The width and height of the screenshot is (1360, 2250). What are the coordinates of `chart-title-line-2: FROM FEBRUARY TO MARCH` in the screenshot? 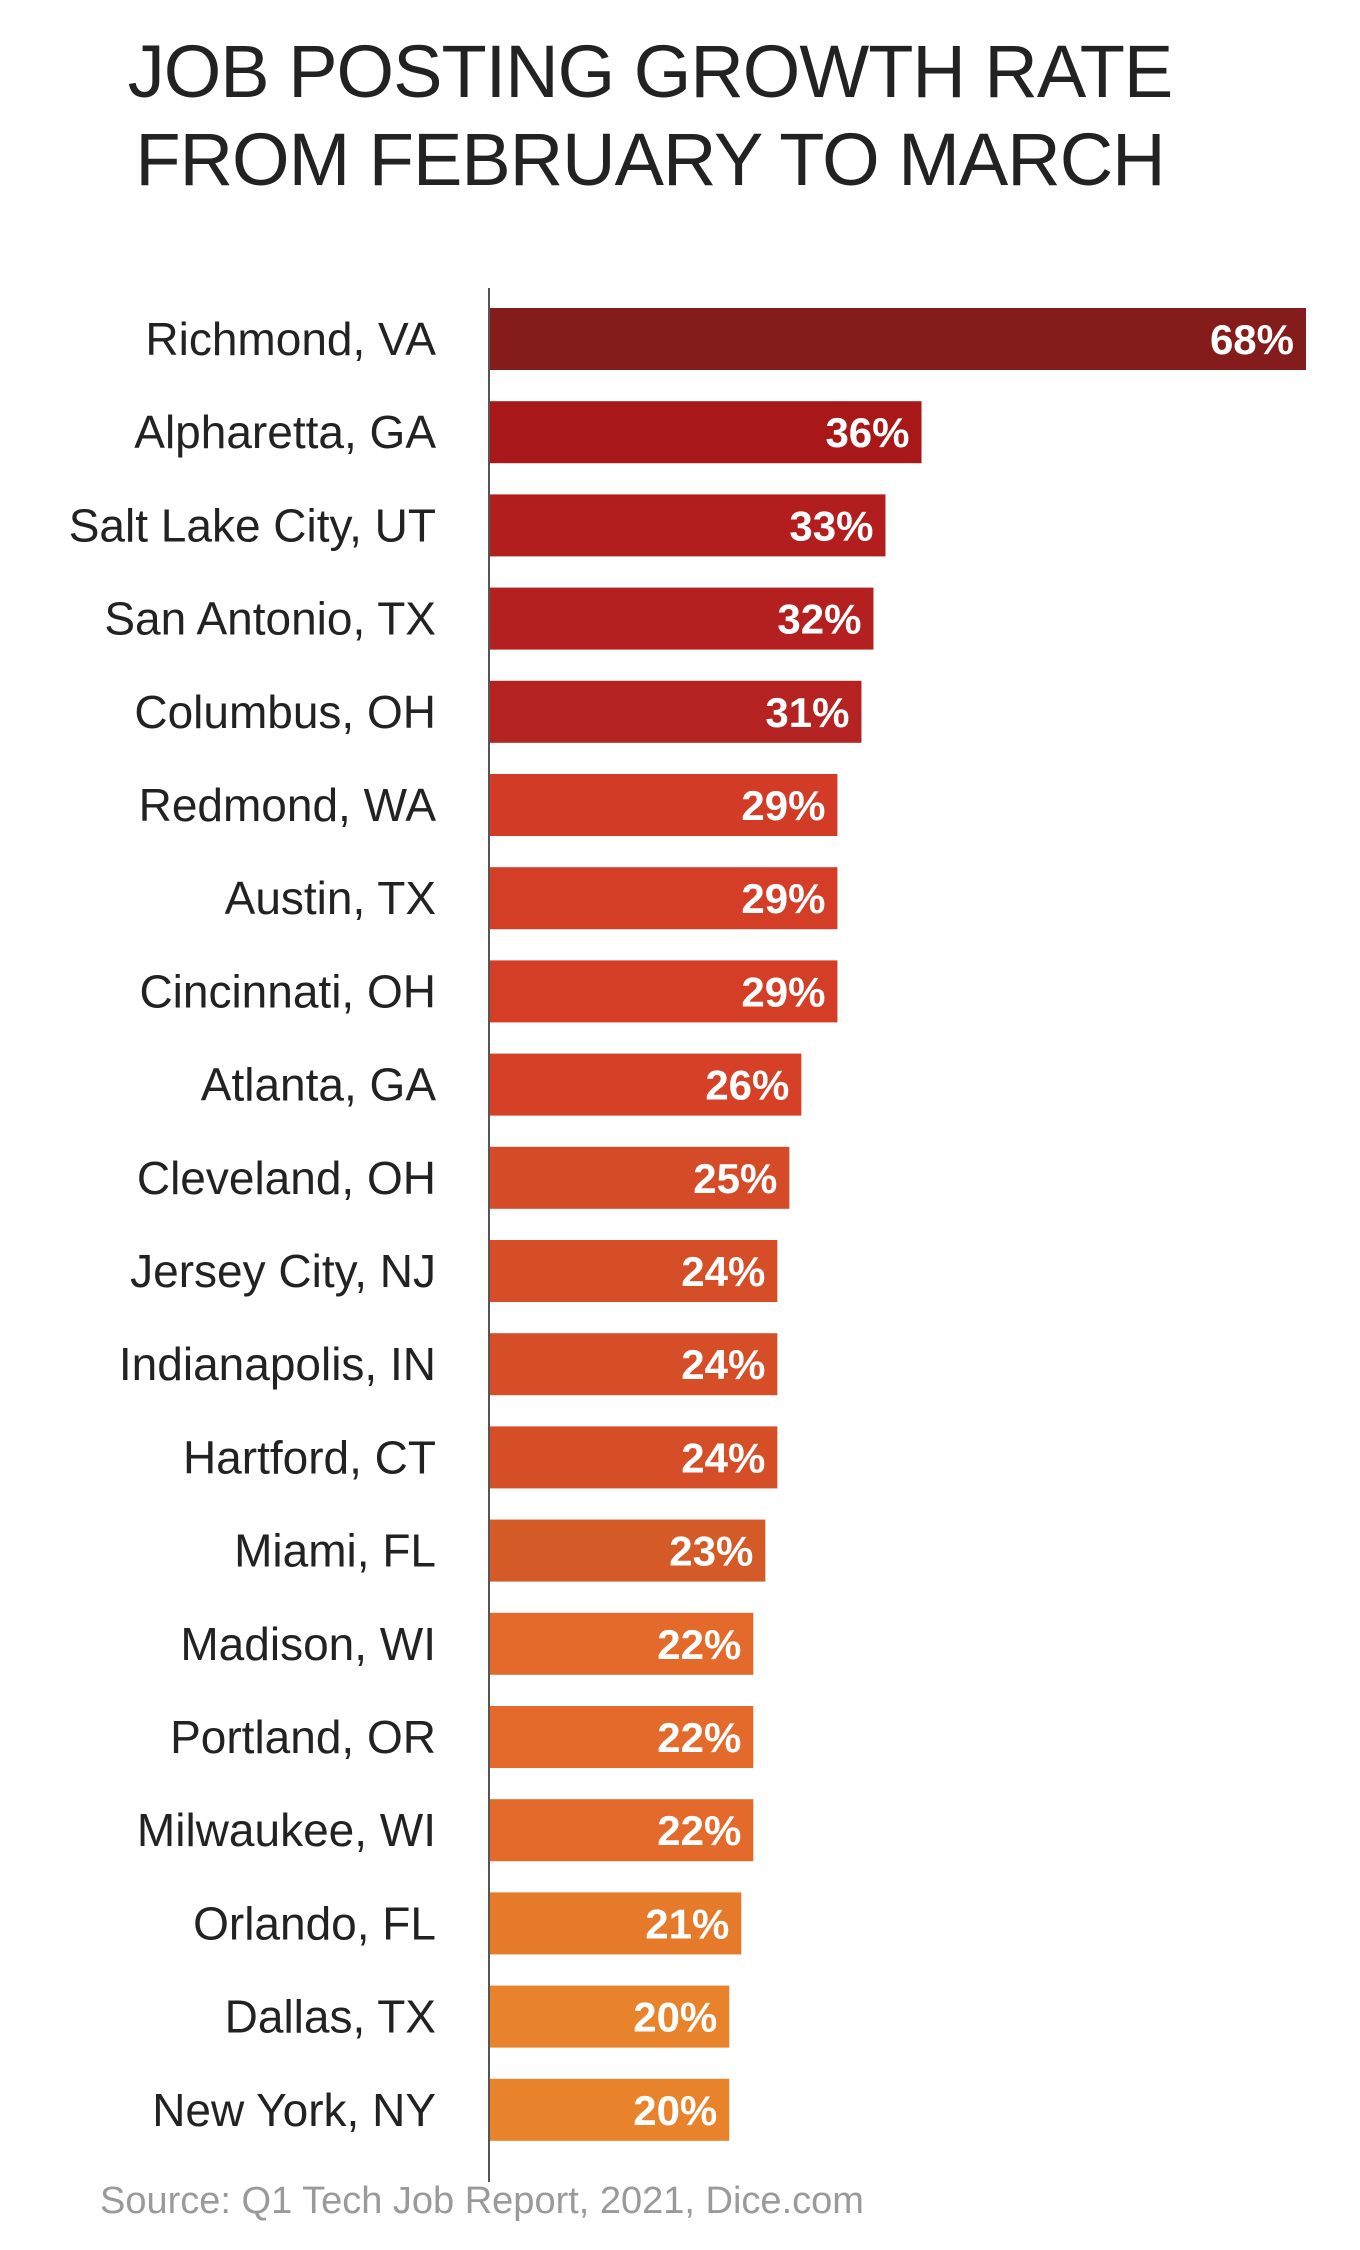 It's located at (650, 159).